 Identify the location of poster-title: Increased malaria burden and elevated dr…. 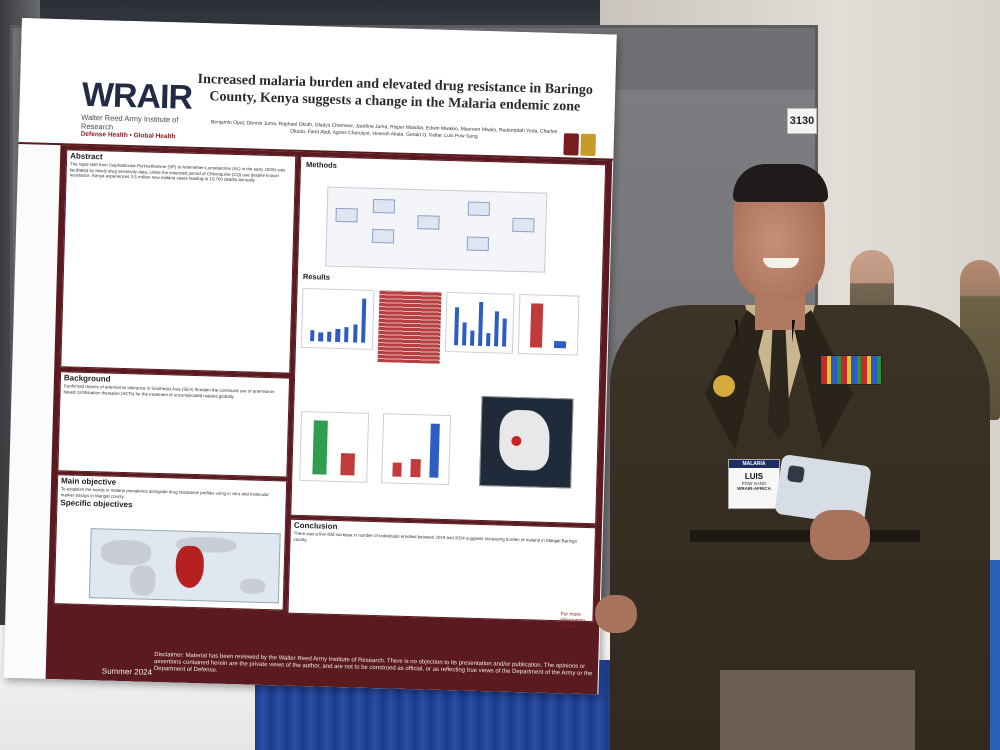
(395, 93).